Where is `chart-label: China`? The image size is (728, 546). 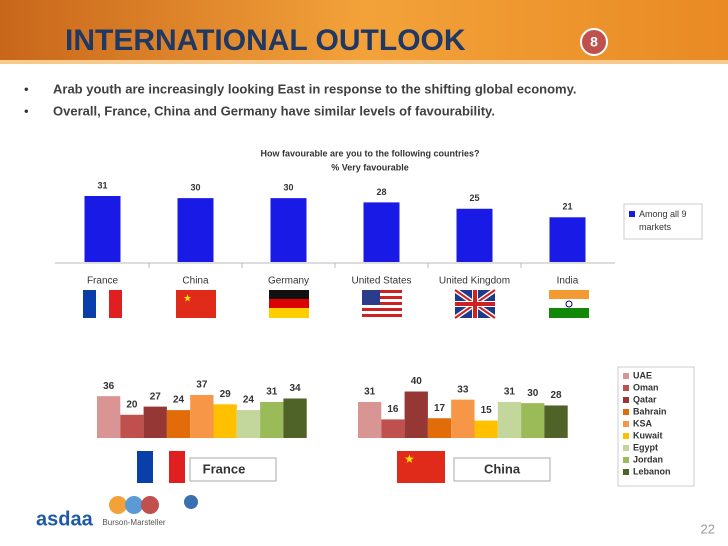
chart-label: China is located at coordinates (502, 468).